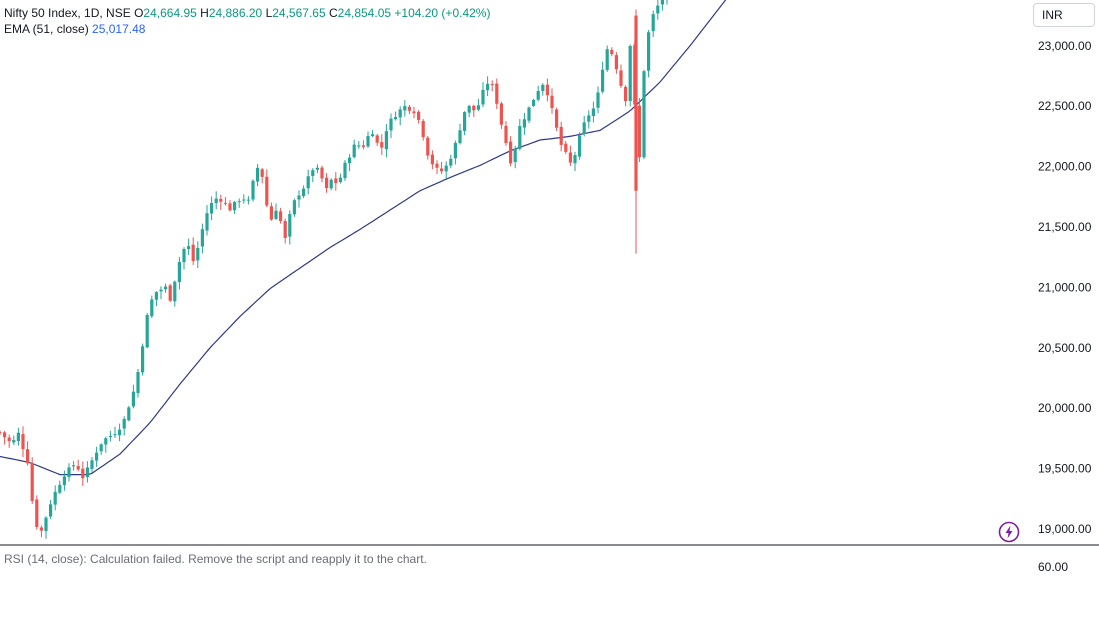 The width and height of the screenshot is (1099, 618). What do you see at coordinates (1065, 469) in the screenshot?
I see `y-tick-label: 19,500.00` at bounding box center [1065, 469].